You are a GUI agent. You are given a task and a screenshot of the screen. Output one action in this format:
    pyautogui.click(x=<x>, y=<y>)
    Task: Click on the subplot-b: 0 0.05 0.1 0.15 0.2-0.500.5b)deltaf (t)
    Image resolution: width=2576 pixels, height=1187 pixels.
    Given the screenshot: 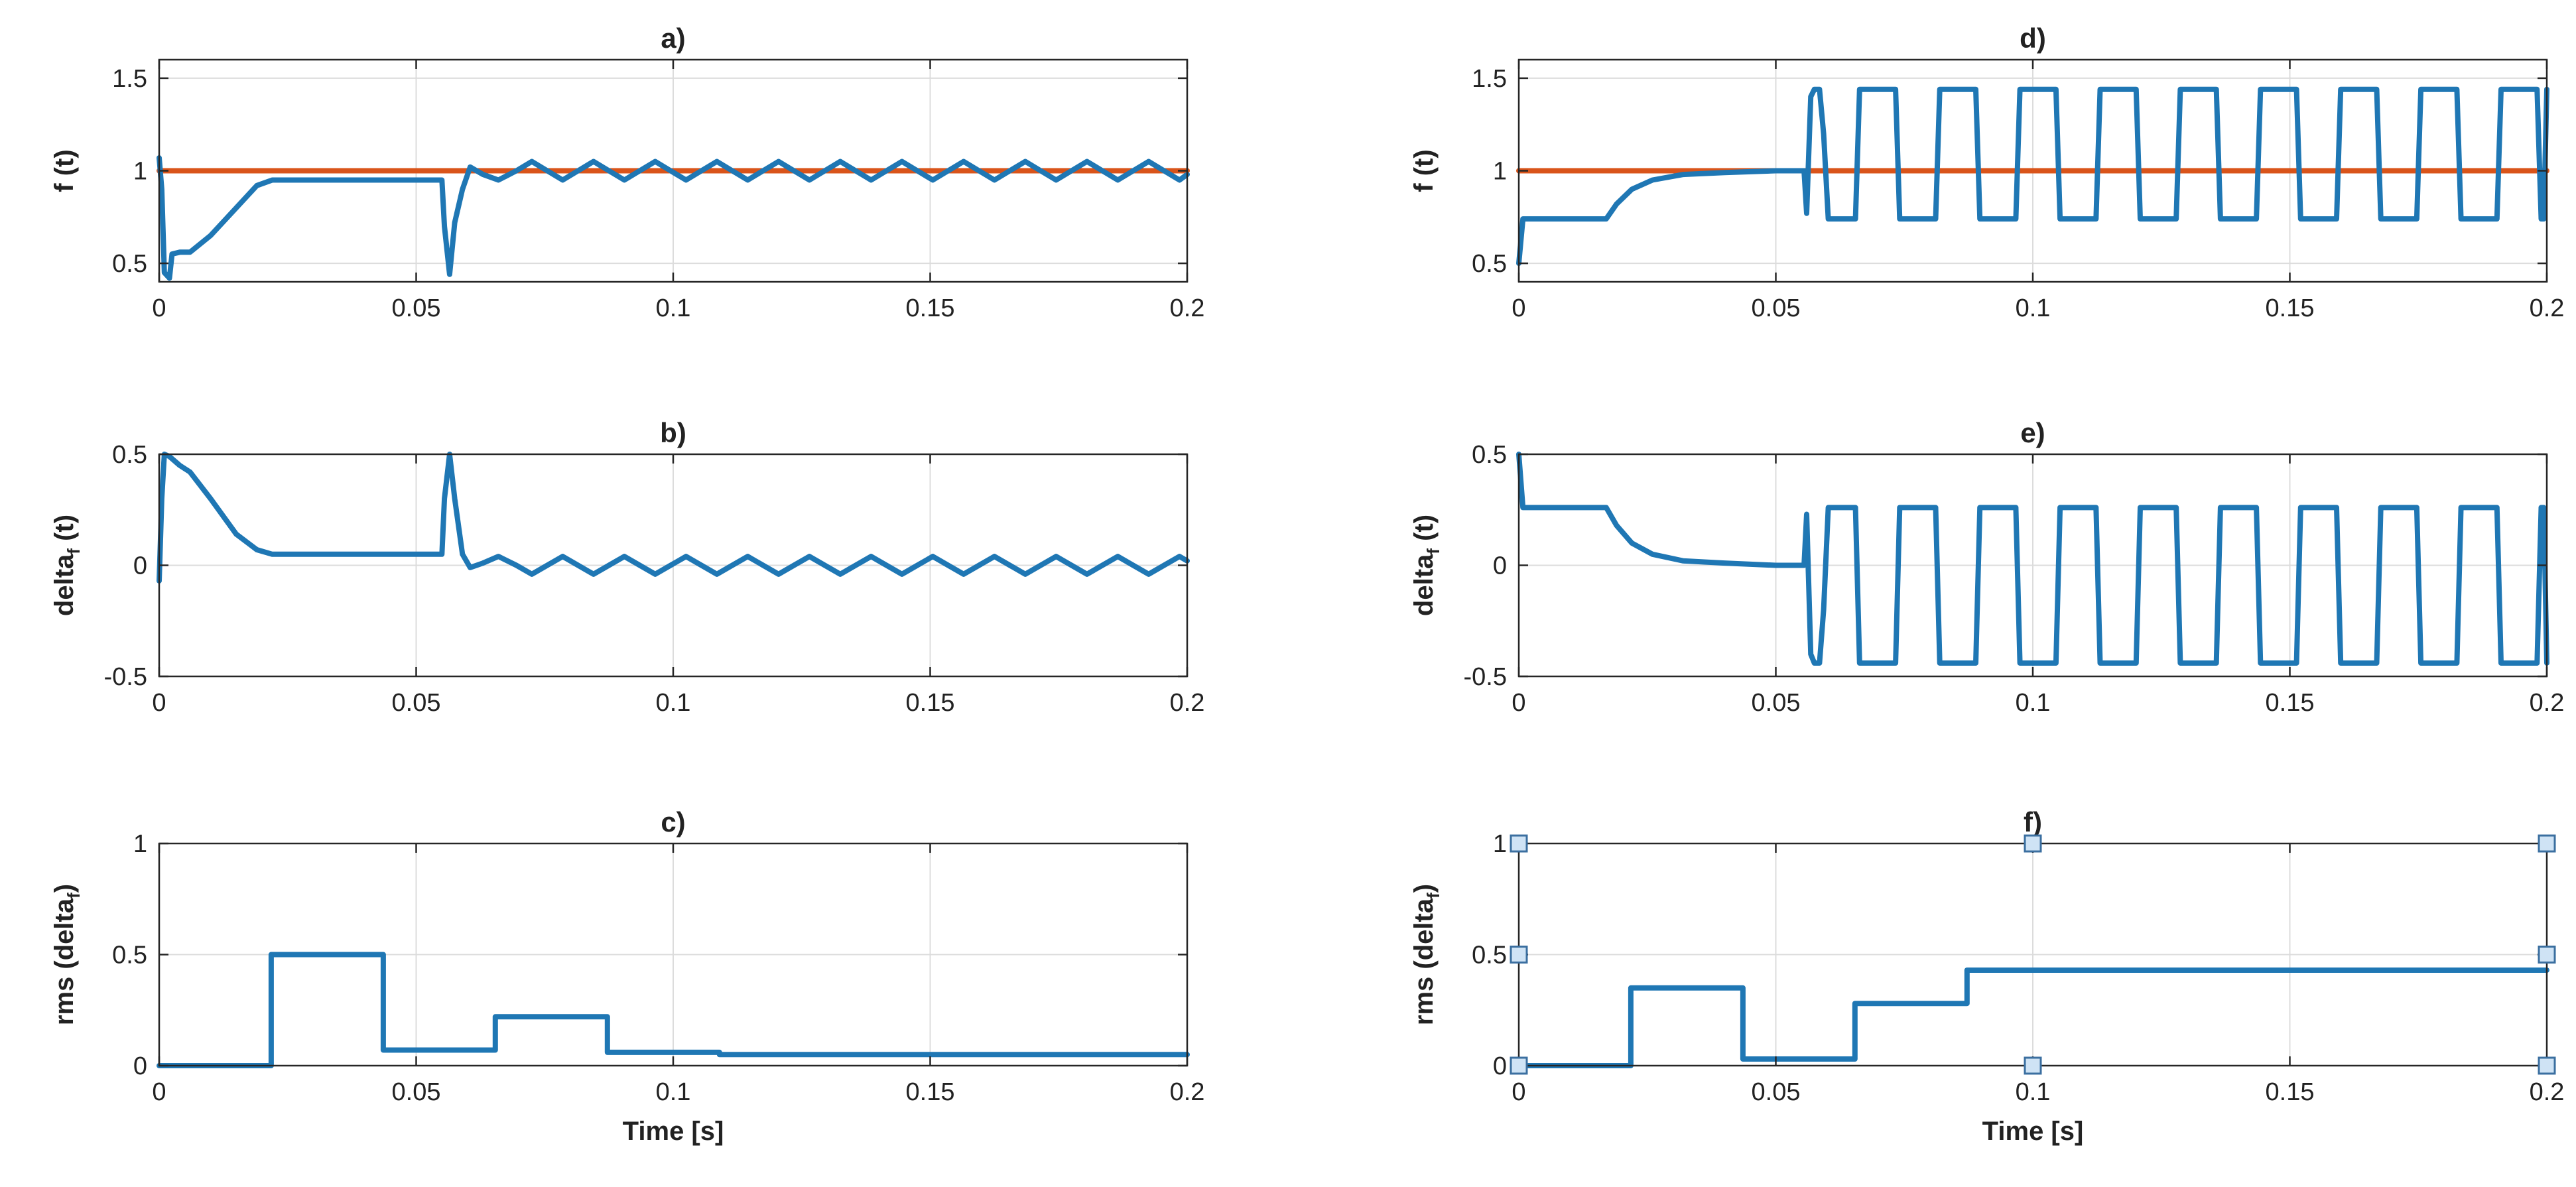 What is the action you would take?
    pyautogui.click(x=627, y=567)
    